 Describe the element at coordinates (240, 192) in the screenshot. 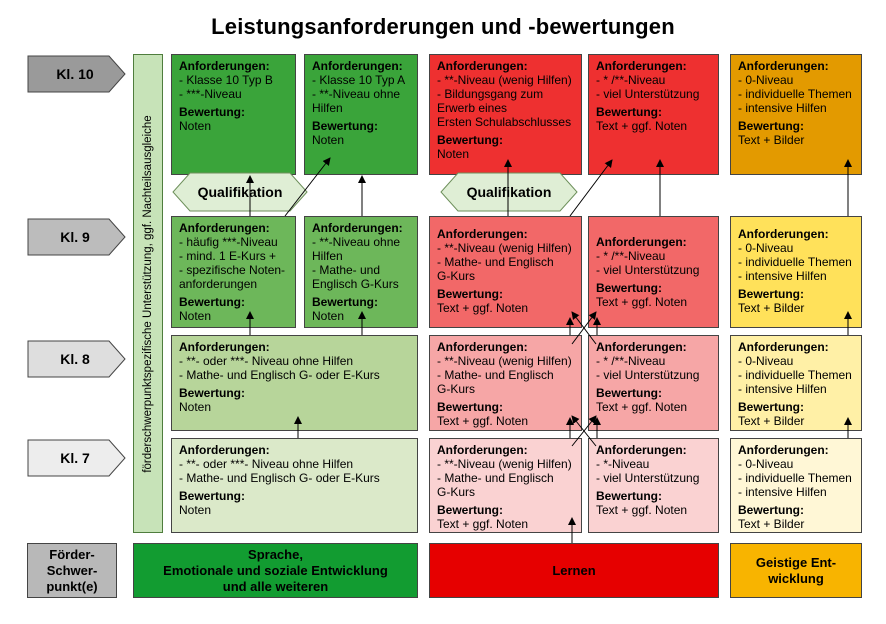

I see `qualifikation-badge-green: Qualifikation` at that location.